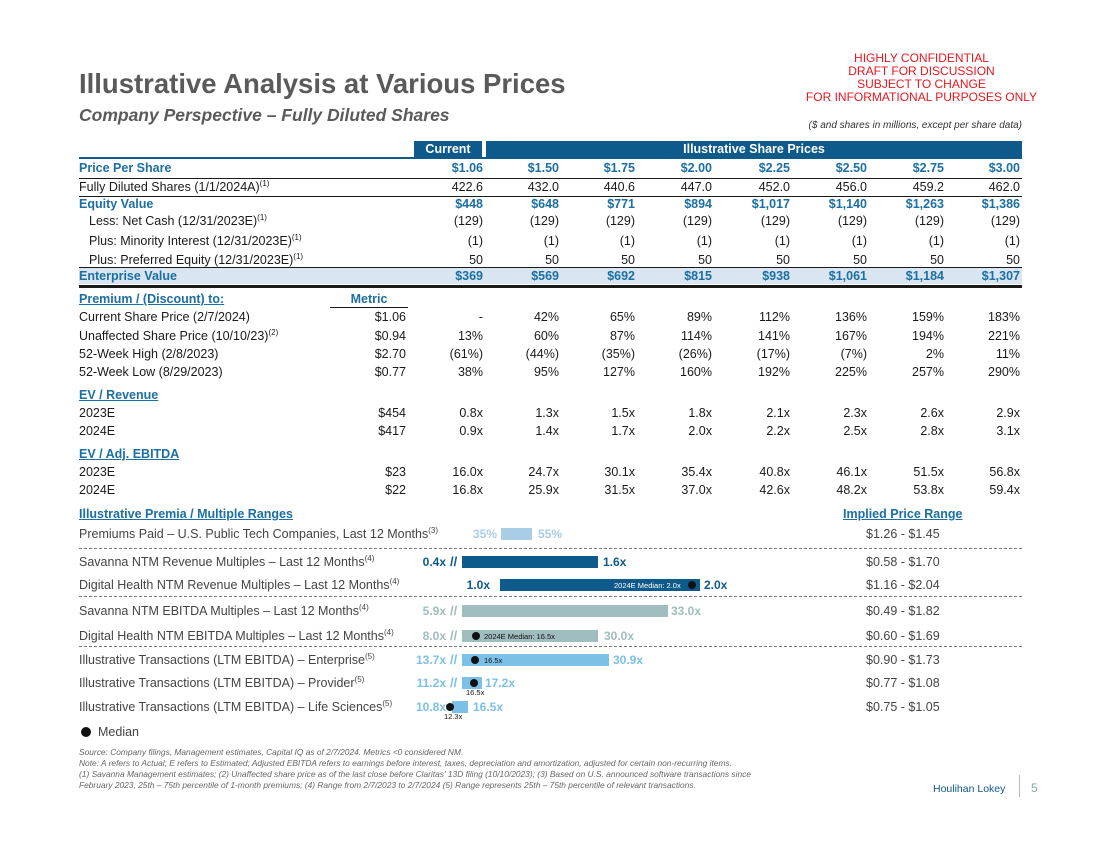 The height and width of the screenshot is (849, 1100). What do you see at coordinates (125, 168) in the screenshot?
I see `price-per-share-label: Price Per Share` at bounding box center [125, 168].